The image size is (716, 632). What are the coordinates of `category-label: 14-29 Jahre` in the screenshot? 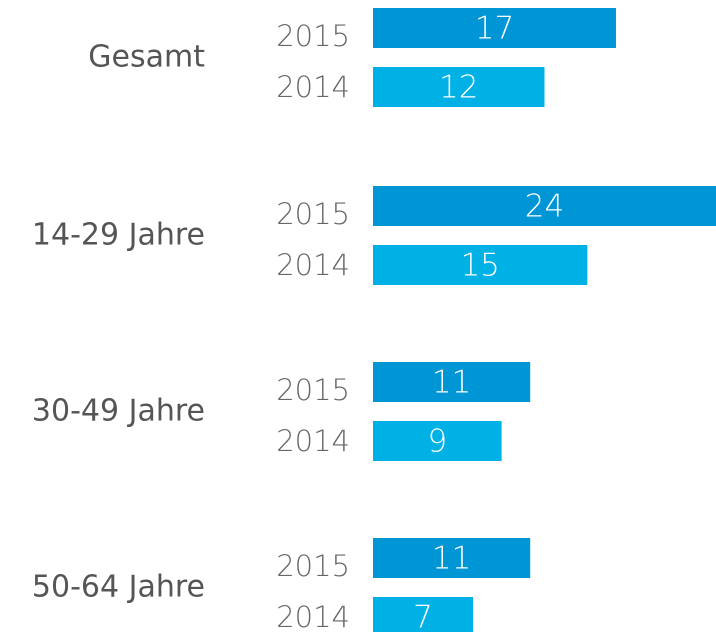 It's located at (118, 235).